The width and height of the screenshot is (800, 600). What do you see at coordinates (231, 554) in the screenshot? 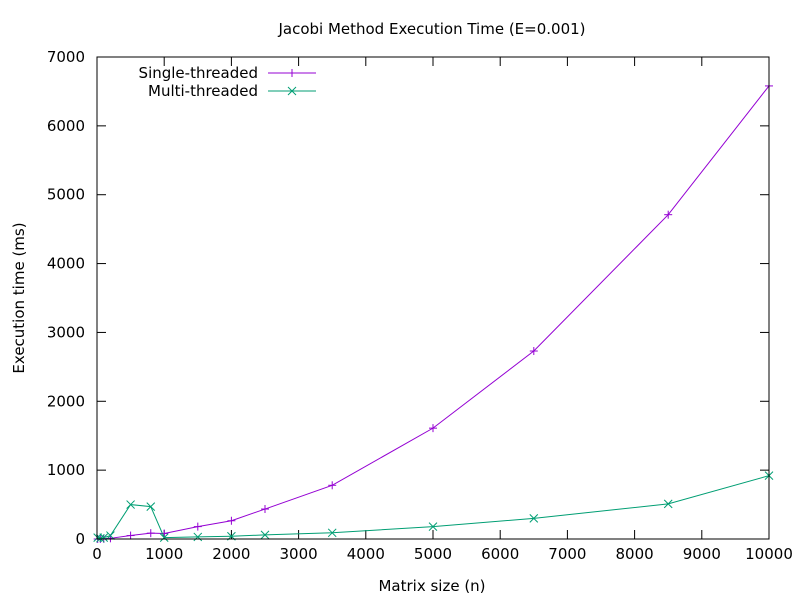
I see `x-tick-label: 2000` at bounding box center [231, 554].